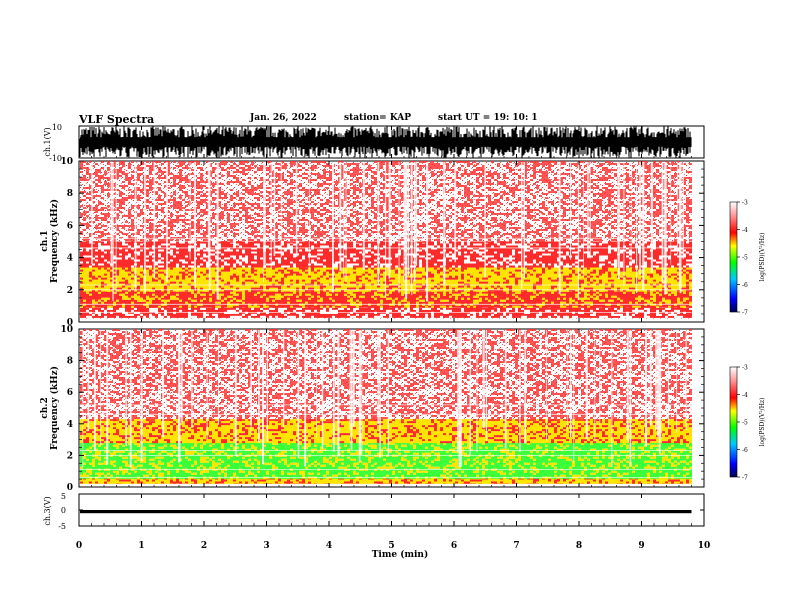 The width and height of the screenshot is (792, 612). I want to click on spectrogram-band-yellow-red-alt, so click(386, 431).